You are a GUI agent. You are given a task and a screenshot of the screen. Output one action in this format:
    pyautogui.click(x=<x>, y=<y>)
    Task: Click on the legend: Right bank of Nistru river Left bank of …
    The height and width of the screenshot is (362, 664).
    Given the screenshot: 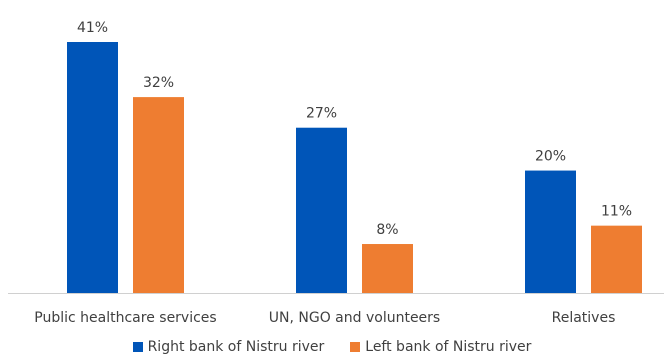 What is the action you would take?
    pyautogui.click(x=332, y=347)
    